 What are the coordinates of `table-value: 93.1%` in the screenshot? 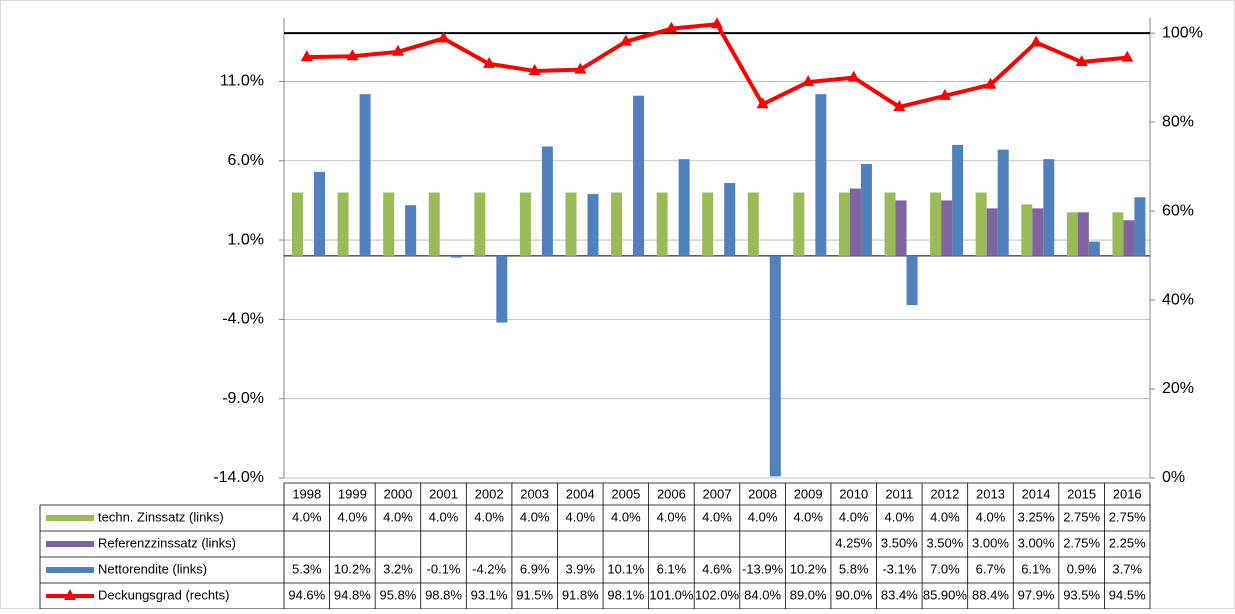 It's located at (489, 594).